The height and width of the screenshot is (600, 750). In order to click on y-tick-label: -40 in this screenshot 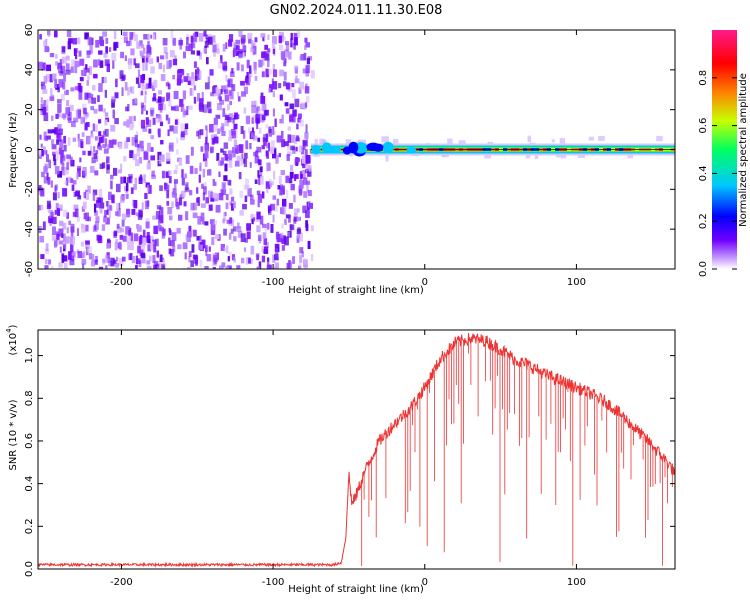, I will do `click(29, 229)`.